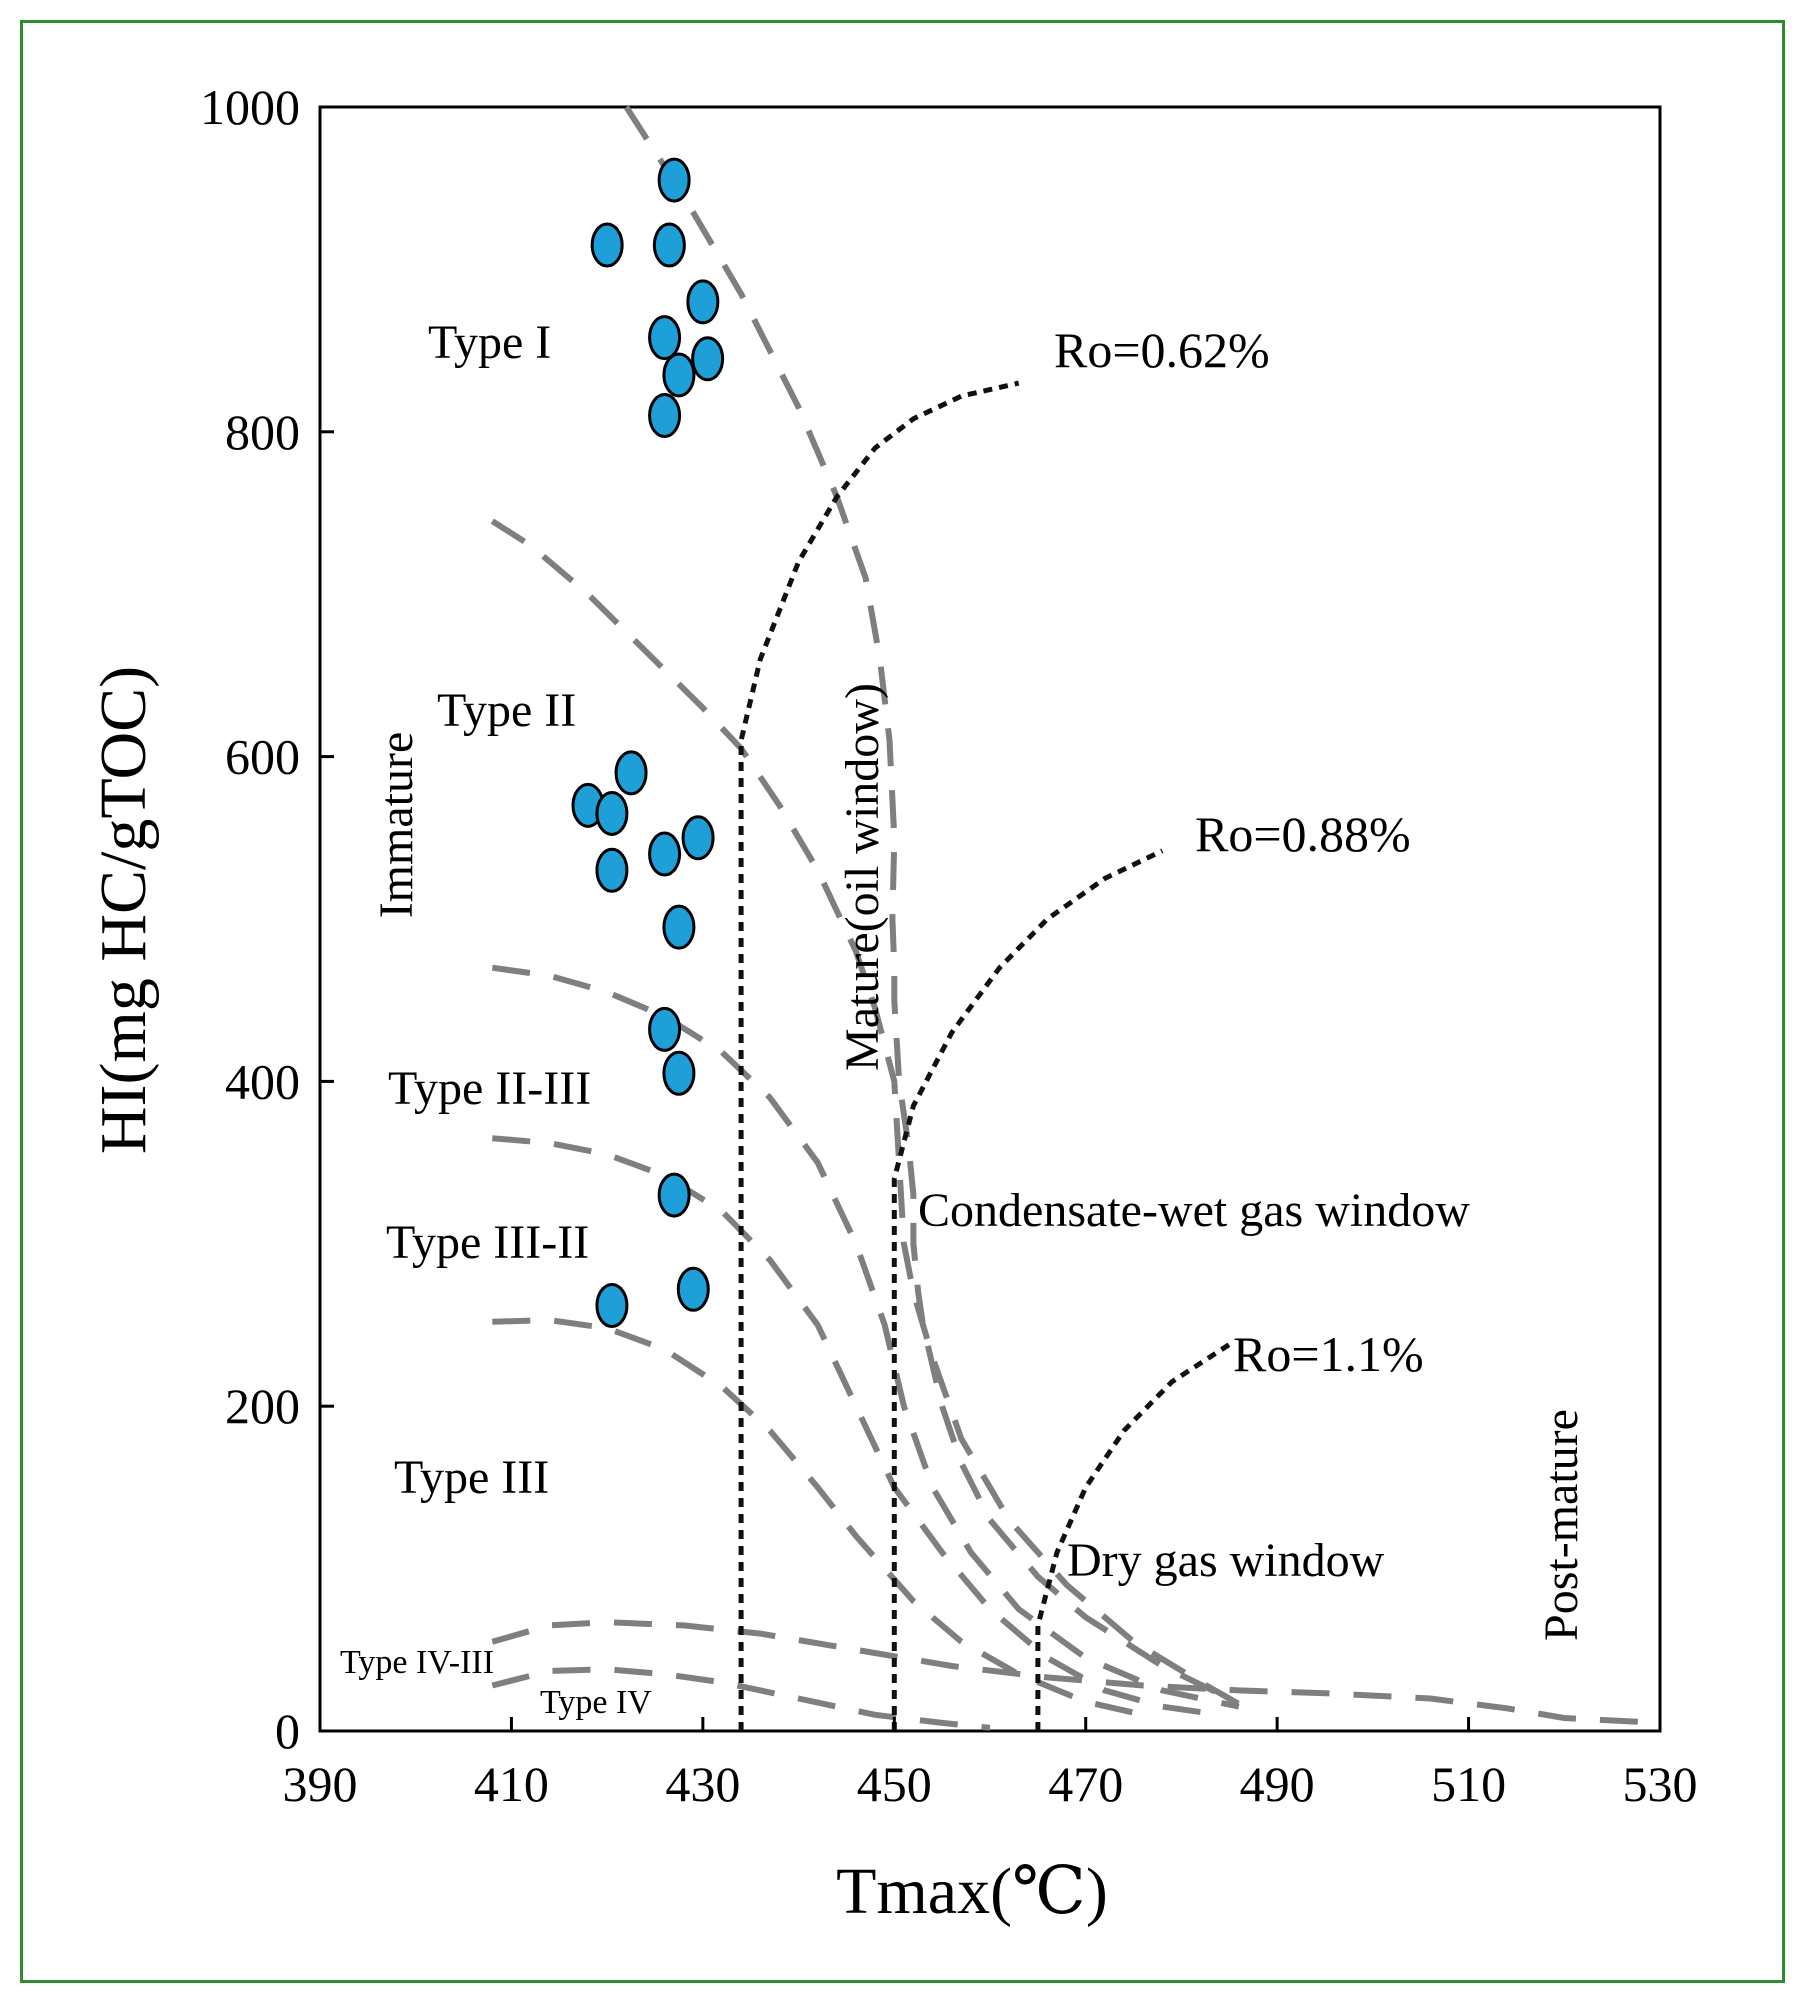 Image resolution: width=1811 pixels, height=2007 pixels. Describe the element at coordinates (320, 1784) in the screenshot. I see `x-tick-label: 390` at that location.